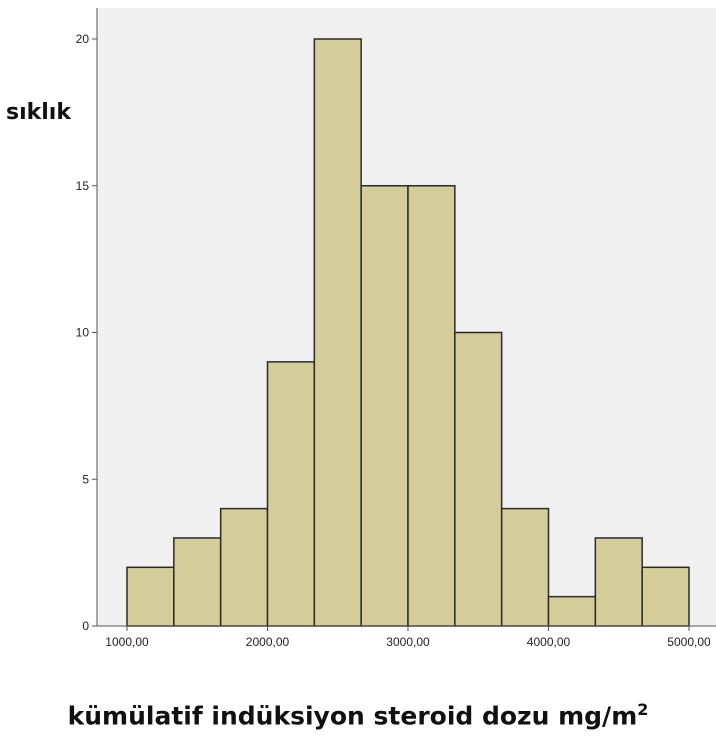 The width and height of the screenshot is (716, 743). What do you see at coordinates (408, 642) in the screenshot?
I see `x-tick-label: 3000,00` at bounding box center [408, 642].